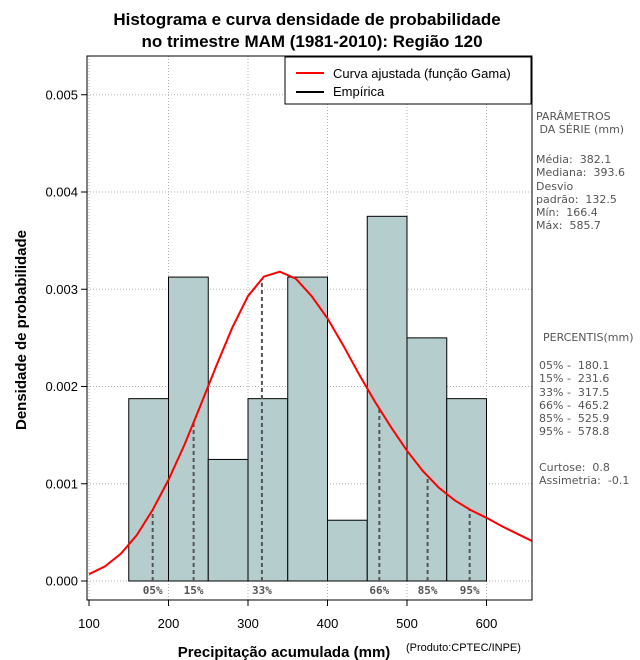  I want to click on x-tick-label: 300, so click(248, 623).